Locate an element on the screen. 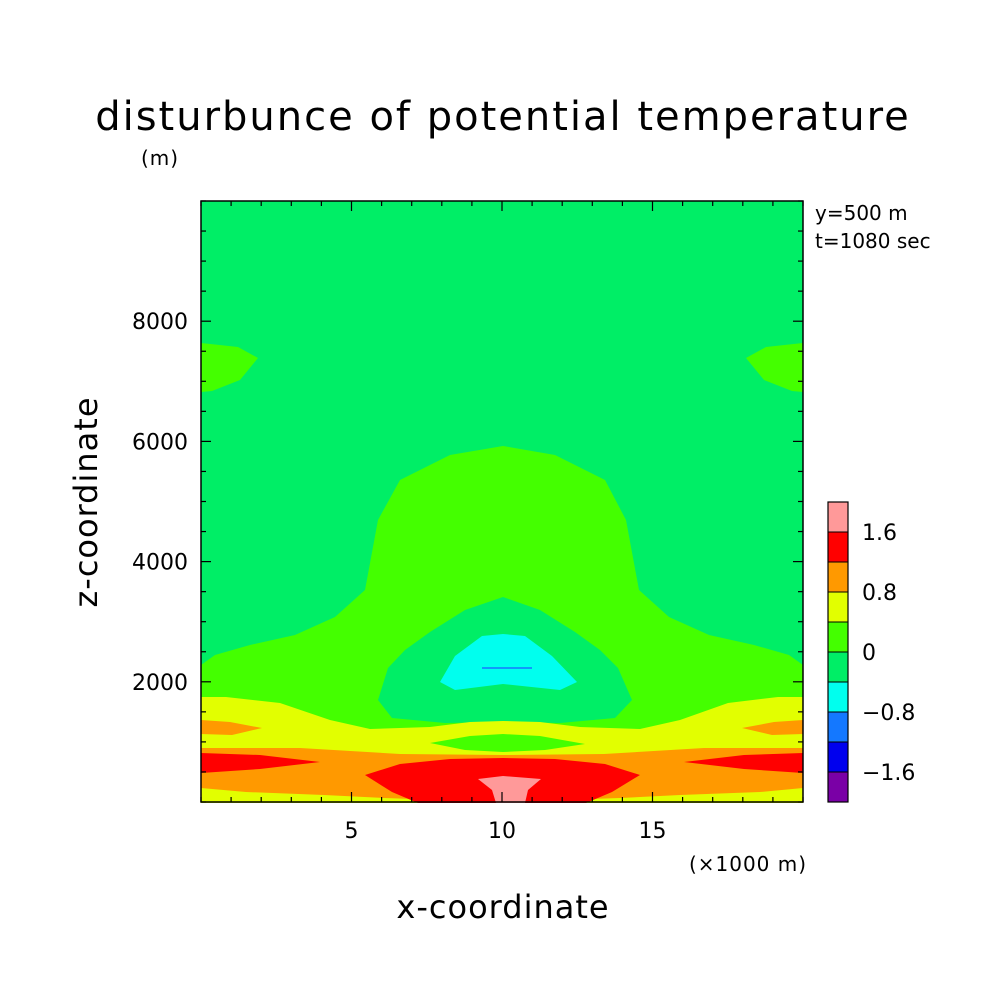 This screenshot has width=1004, height=1004. band-orange-right-strip is located at coordinates (772, 727).